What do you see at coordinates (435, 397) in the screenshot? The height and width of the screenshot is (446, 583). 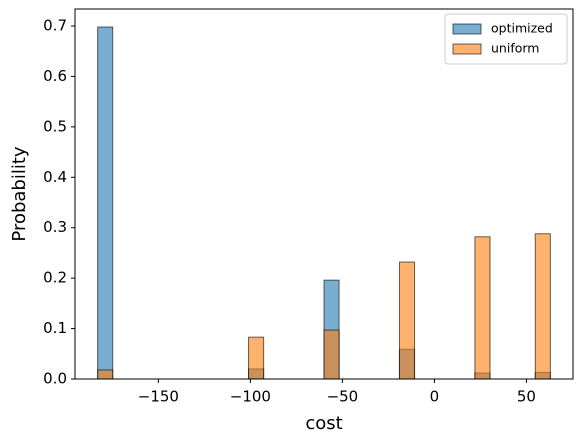 I see `x-tick-label: 0` at bounding box center [435, 397].